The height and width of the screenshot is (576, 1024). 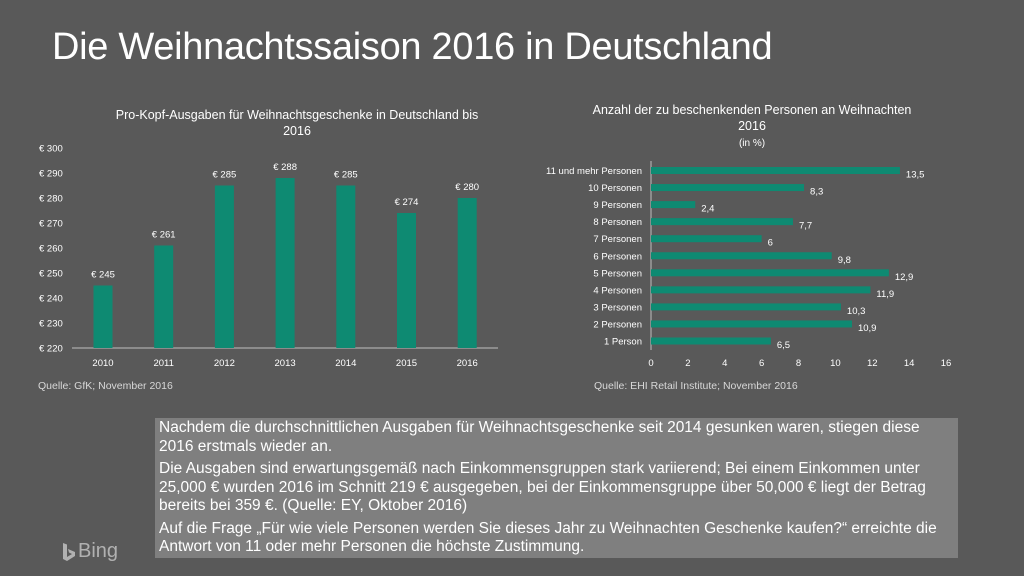 What do you see at coordinates (617, 324) in the screenshot?
I see `right-category-label: 2 Personen` at bounding box center [617, 324].